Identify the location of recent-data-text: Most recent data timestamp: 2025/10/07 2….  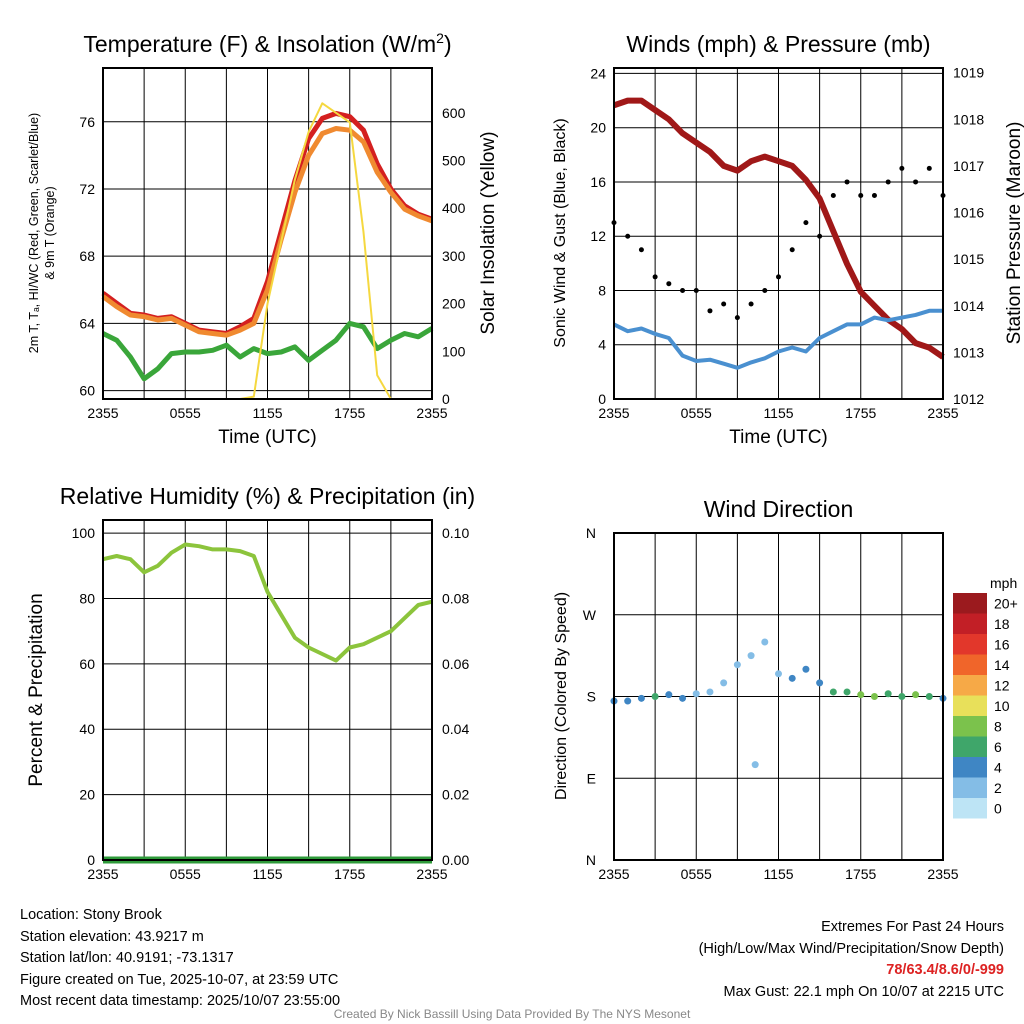
(180, 1001).